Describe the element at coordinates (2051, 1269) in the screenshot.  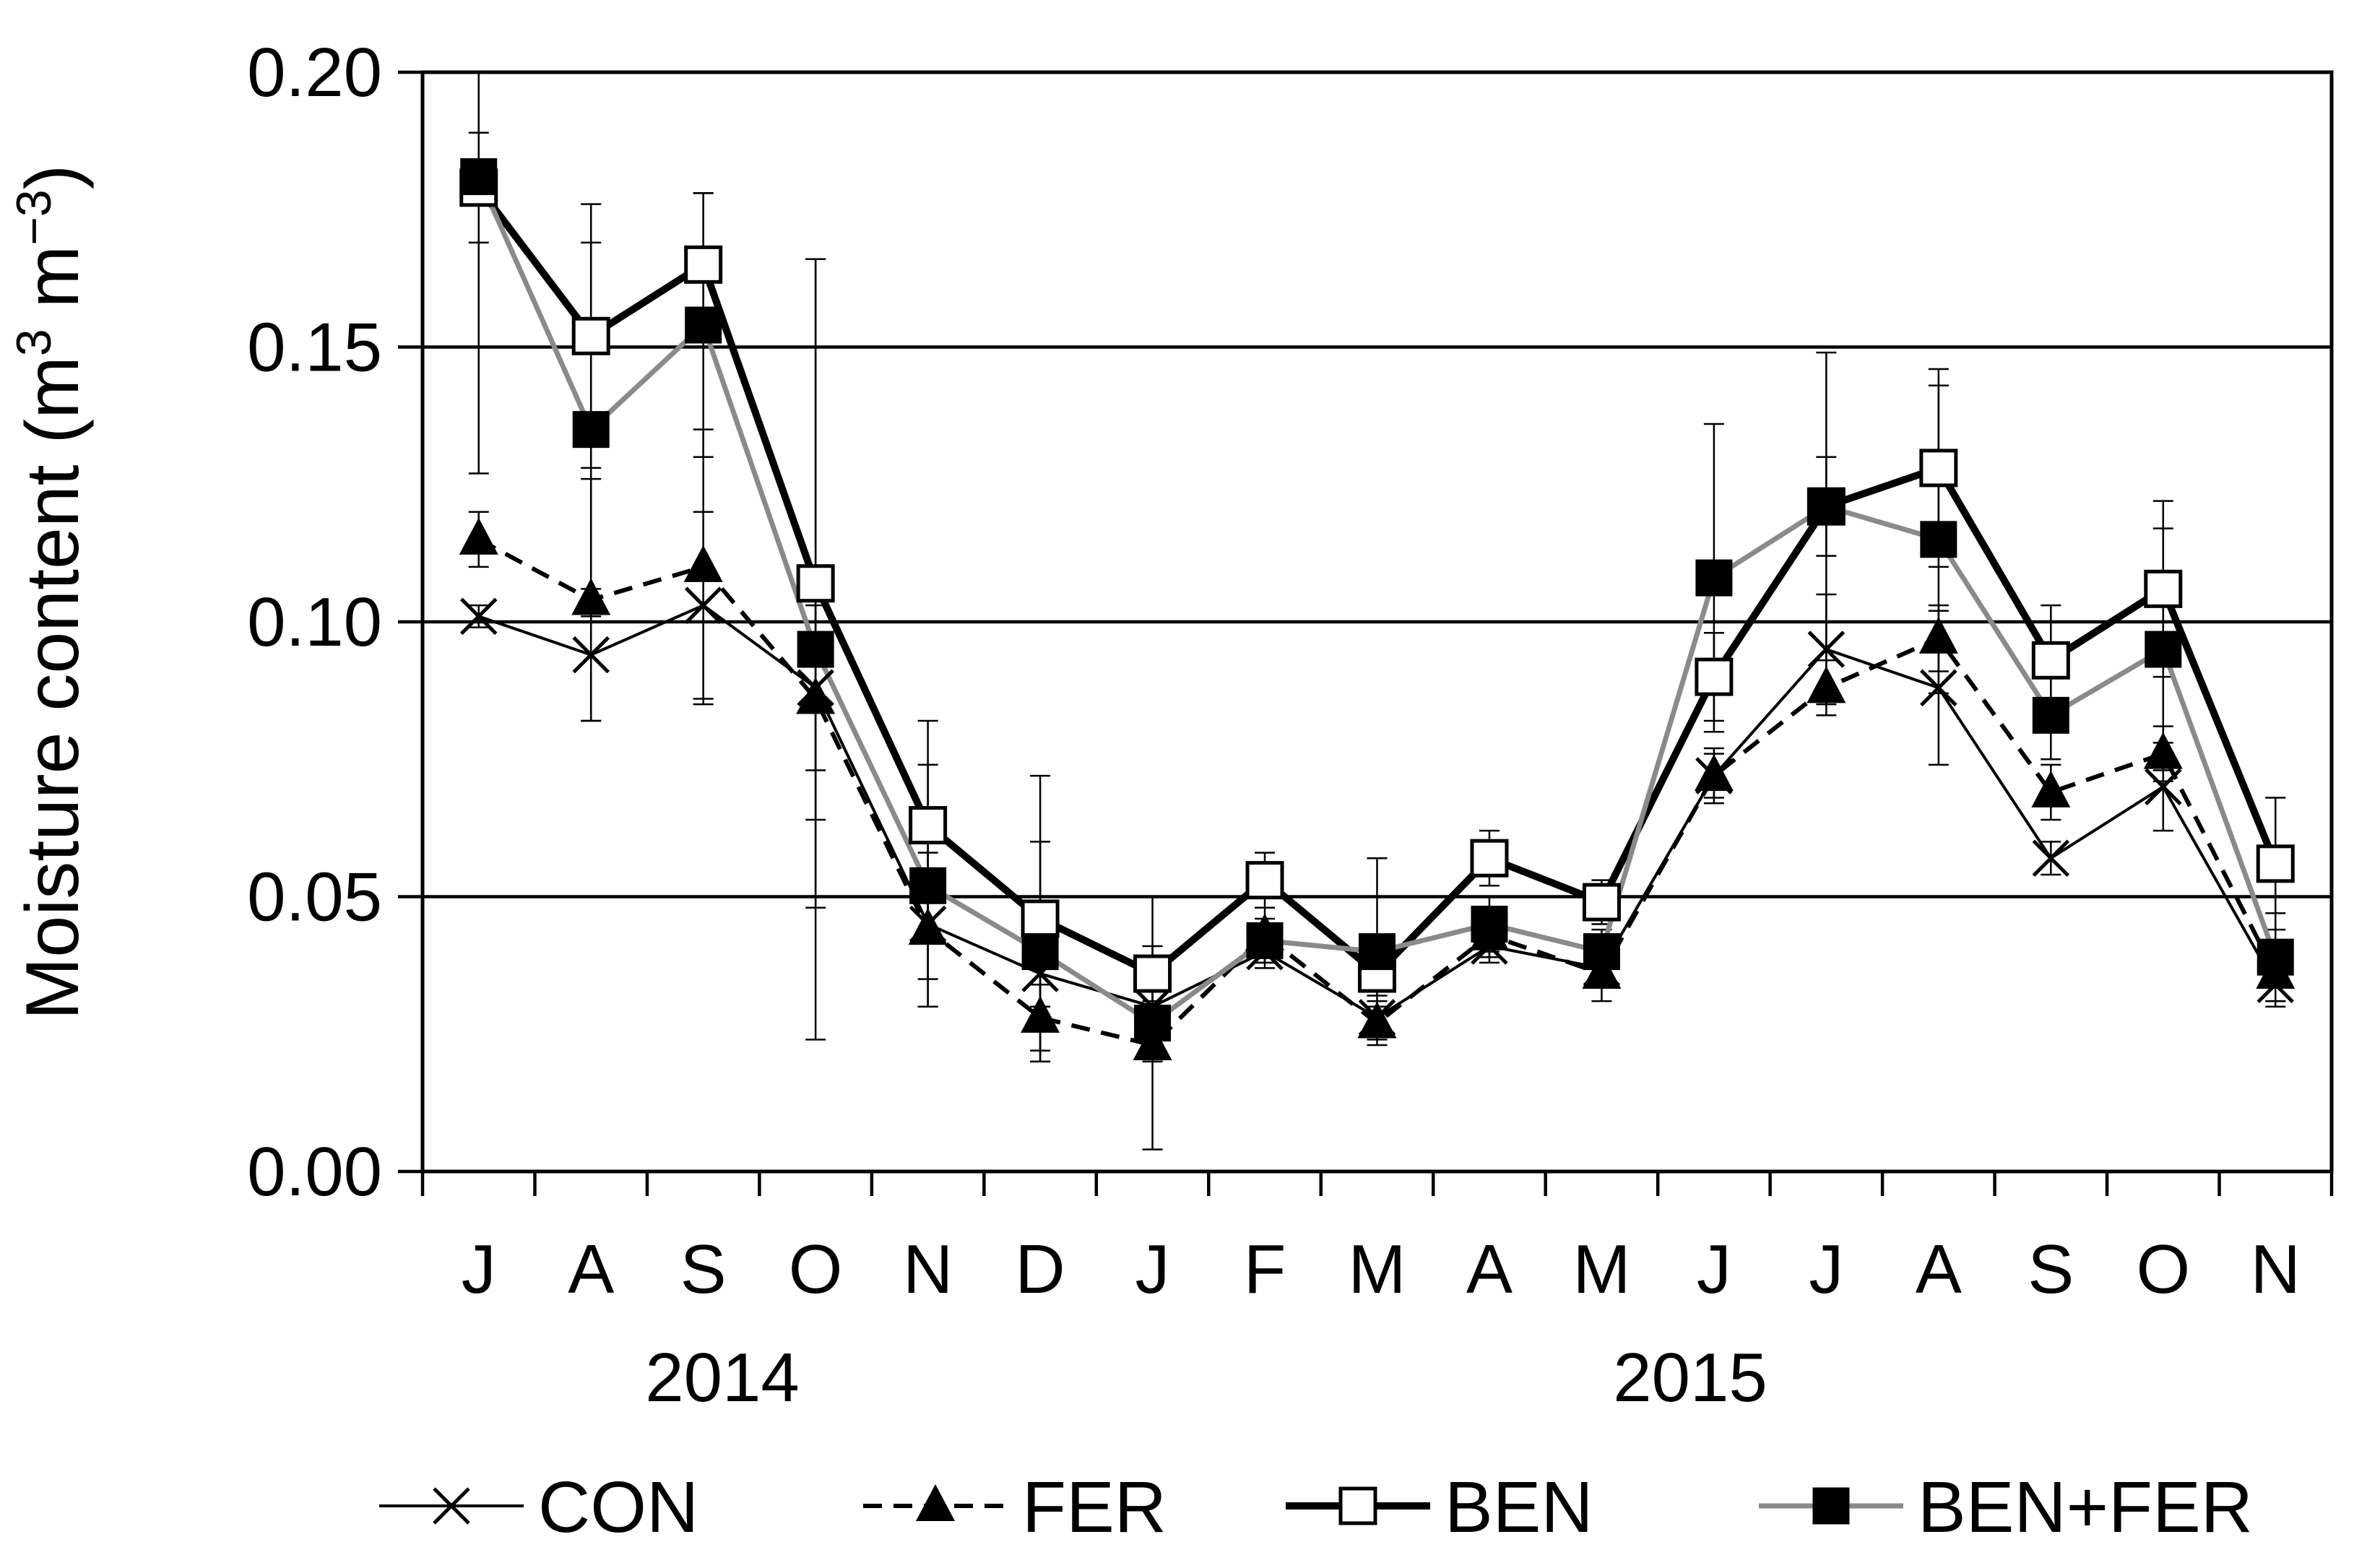
I see `x-tick-label-14: S` at that location.